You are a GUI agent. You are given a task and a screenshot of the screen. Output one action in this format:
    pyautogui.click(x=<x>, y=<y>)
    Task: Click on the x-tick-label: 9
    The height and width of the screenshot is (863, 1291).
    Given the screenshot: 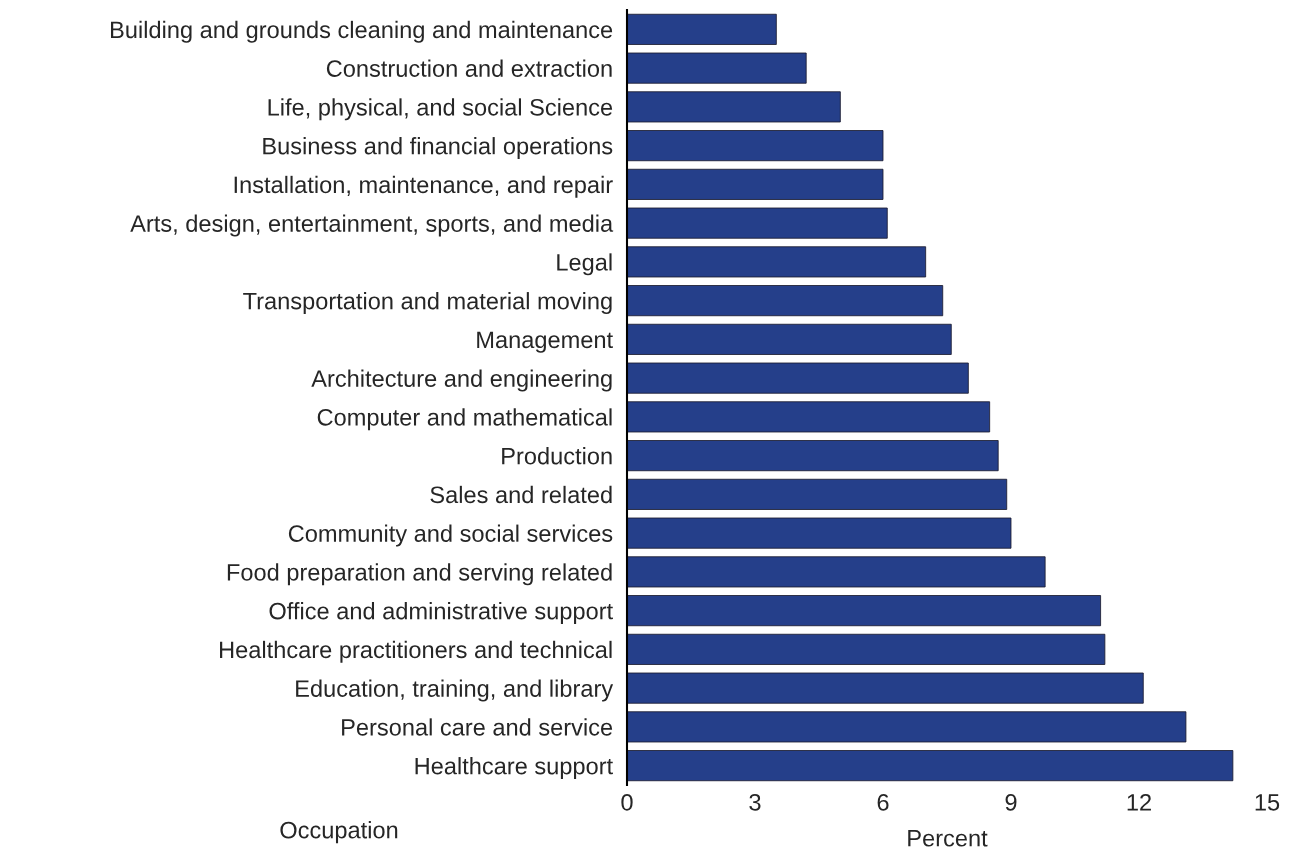 What is the action you would take?
    pyautogui.click(x=1011, y=802)
    